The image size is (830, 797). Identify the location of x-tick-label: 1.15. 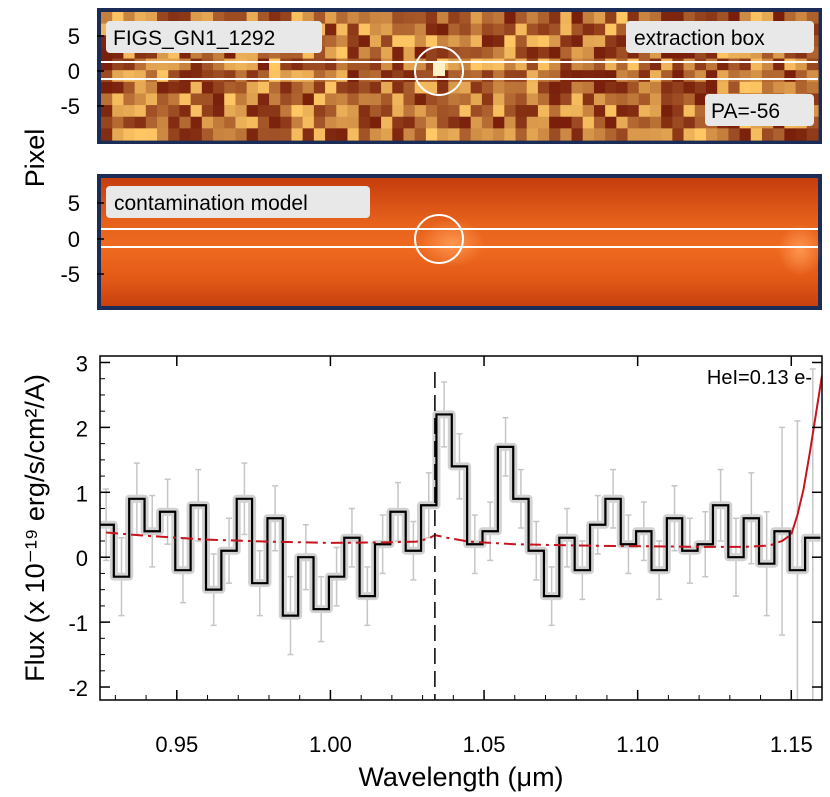
(791, 744).